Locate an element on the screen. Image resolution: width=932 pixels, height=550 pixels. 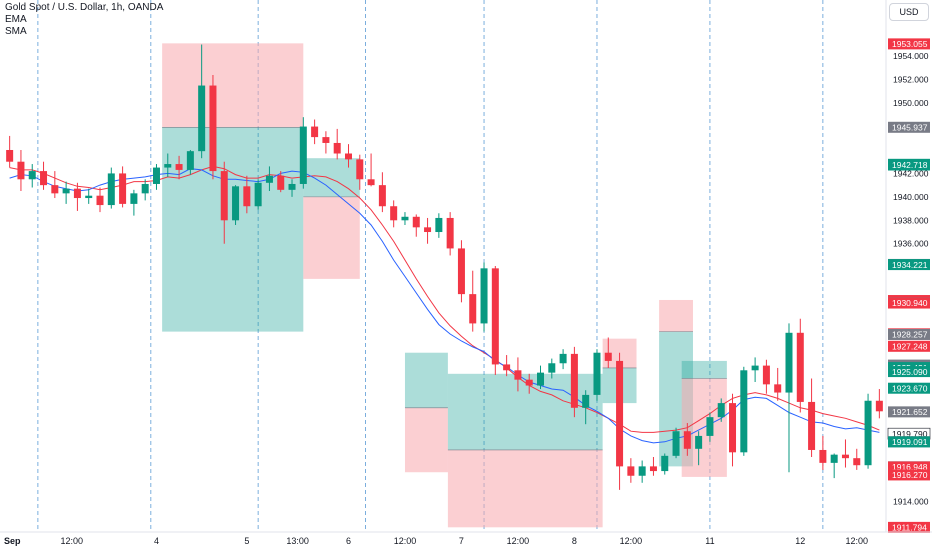
price-badge-label: 1930.940 is located at coordinates (910, 303).